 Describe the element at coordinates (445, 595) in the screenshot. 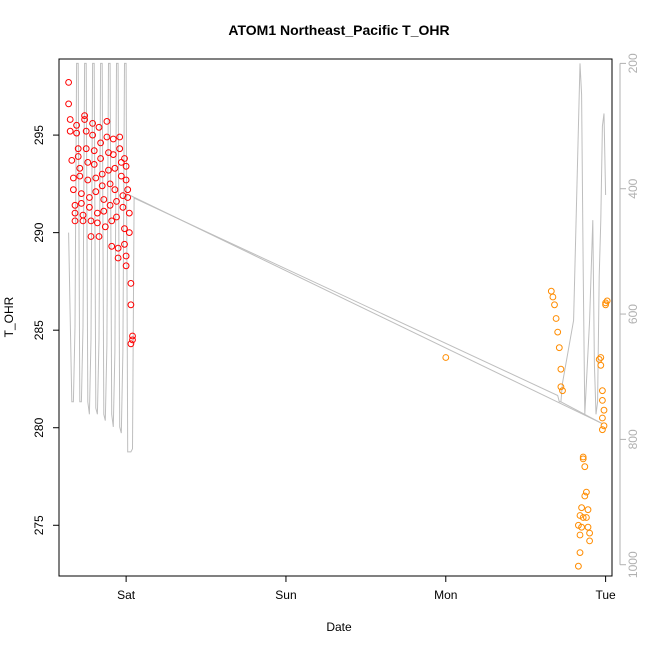

I see `x-tick-label: Mon` at that location.